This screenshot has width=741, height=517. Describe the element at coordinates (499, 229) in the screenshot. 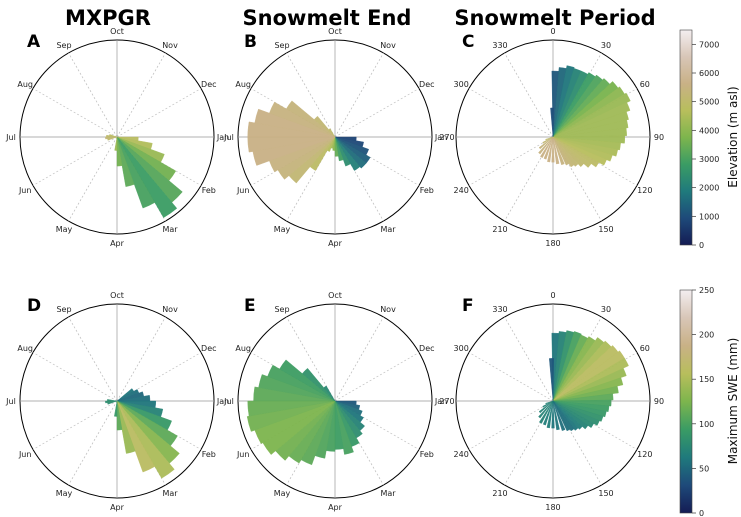

I see `polar-tick-label: 210` at that location.